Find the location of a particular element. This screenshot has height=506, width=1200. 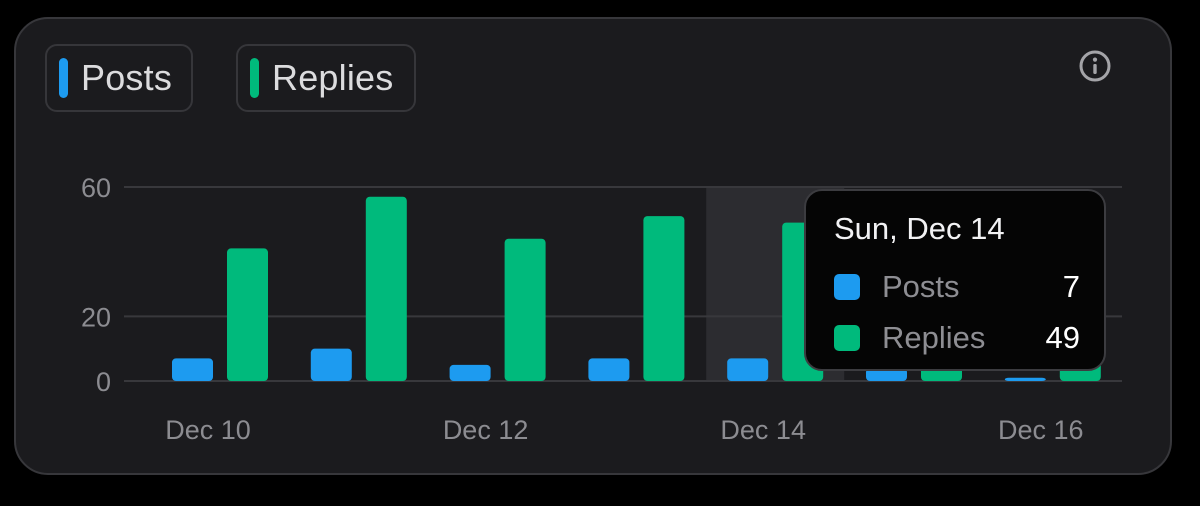

tooltip-replies-label: Replies is located at coordinates (934, 337).